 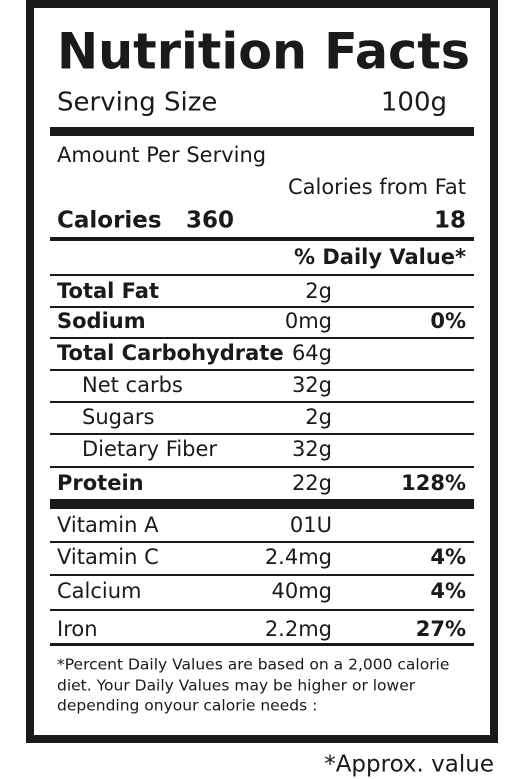 What do you see at coordinates (312, 353) in the screenshot?
I see `row-amount: 64g` at bounding box center [312, 353].